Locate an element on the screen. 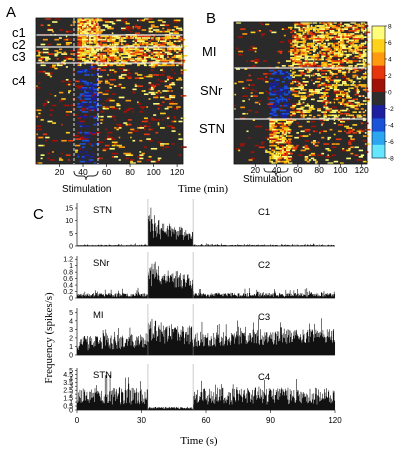 The image size is (400, 451). y-tick-label: 5 is located at coordinates (71, 313).